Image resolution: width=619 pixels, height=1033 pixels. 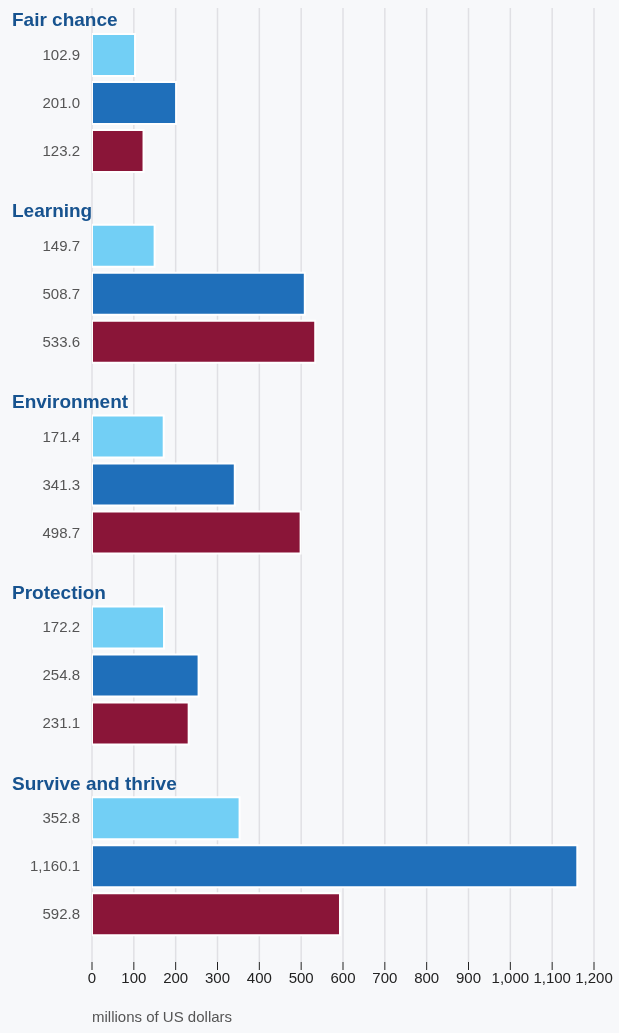 What do you see at coordinates (217, 977) in the screenshot?
I see `x-tick-label: 300` at bounding box center [217, 977].